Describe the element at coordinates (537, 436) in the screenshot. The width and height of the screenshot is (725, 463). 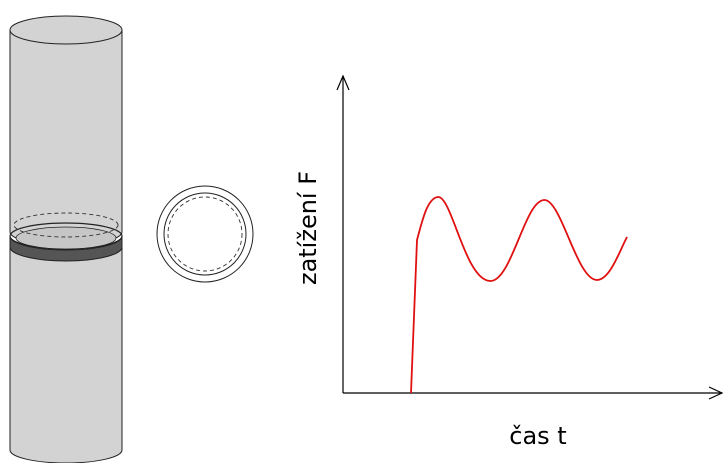
I see `x-axis-label: čas t` at that location.